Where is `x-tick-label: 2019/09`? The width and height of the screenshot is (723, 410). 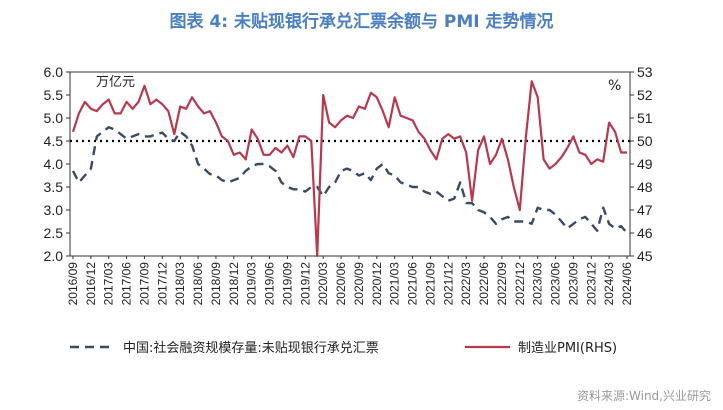 x-tick-label: 2019/09 is located at coordinates (287, 284).